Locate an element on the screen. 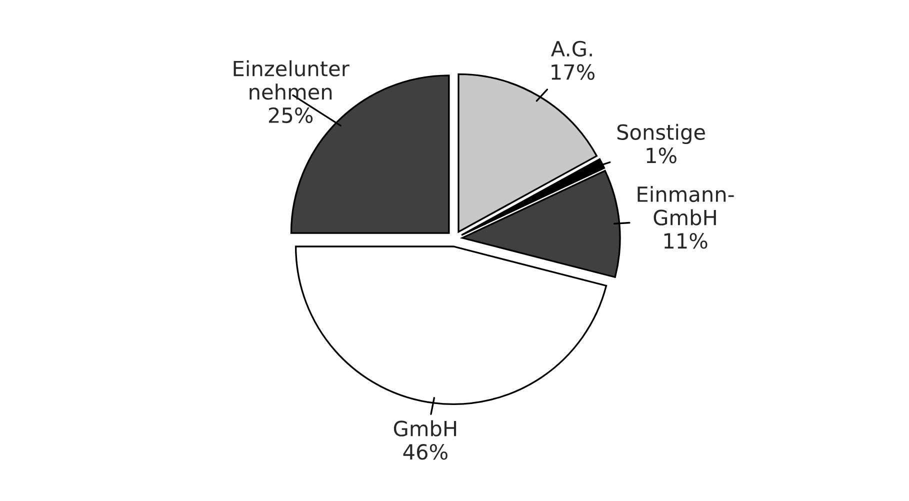  data-label: 17% is located at coordinates (573, 72).